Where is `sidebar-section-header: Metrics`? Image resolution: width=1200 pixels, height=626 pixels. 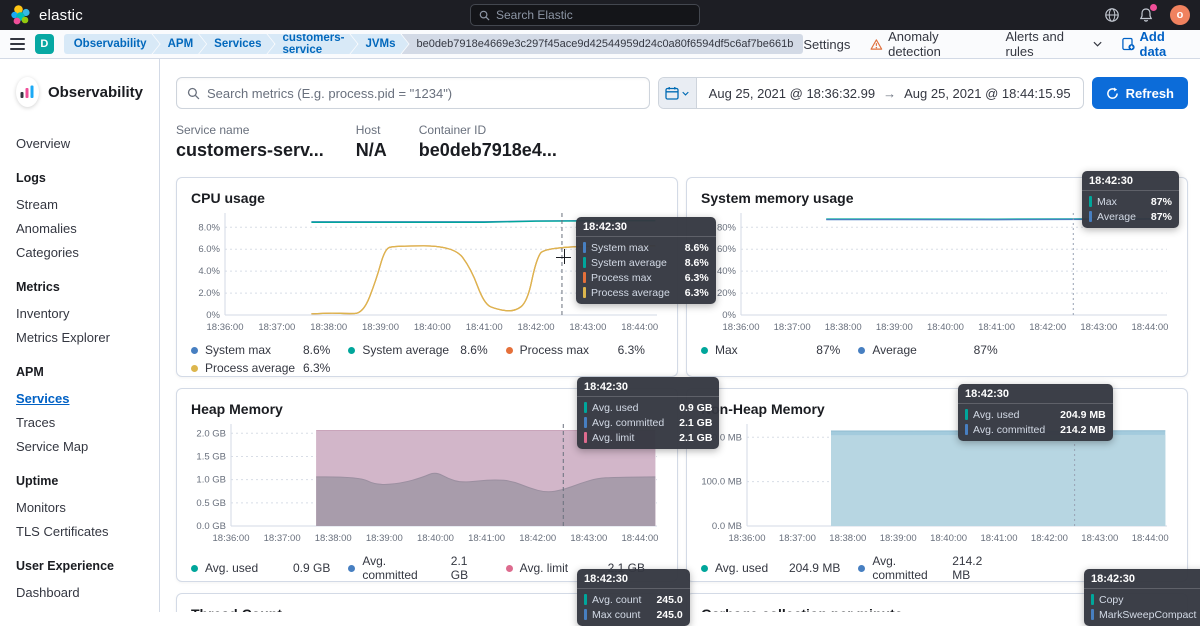
sidebar-section-header: Metrics is located at coordinates (79, 287).